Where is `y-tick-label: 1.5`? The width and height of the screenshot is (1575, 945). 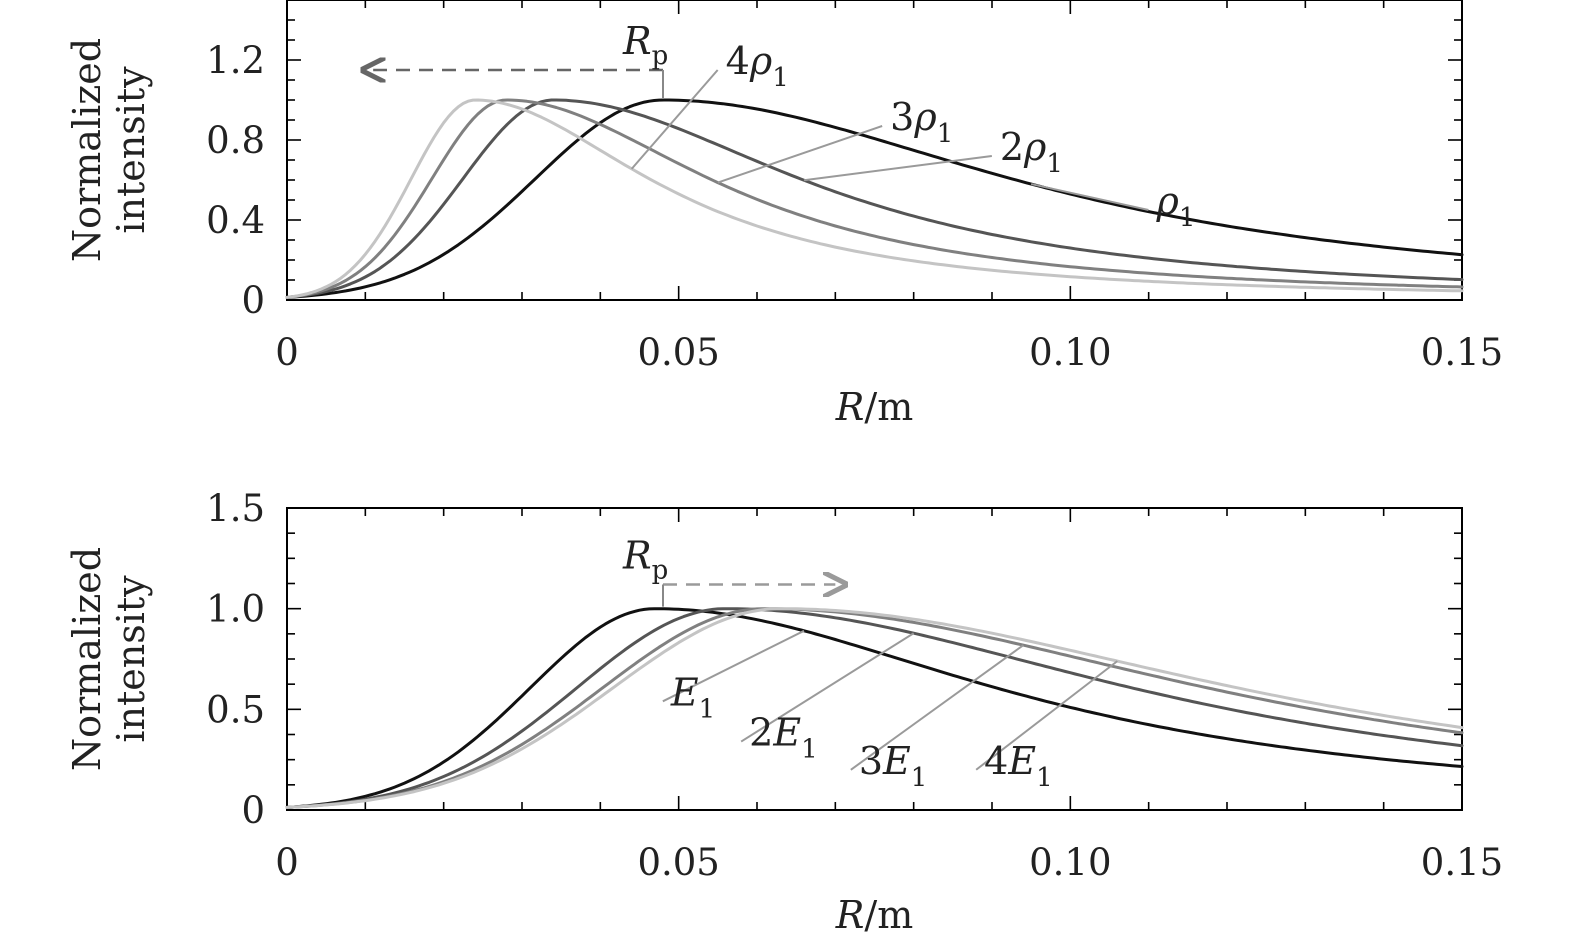 y-tick-label: 1.5 is located at coordinates (235, 508).